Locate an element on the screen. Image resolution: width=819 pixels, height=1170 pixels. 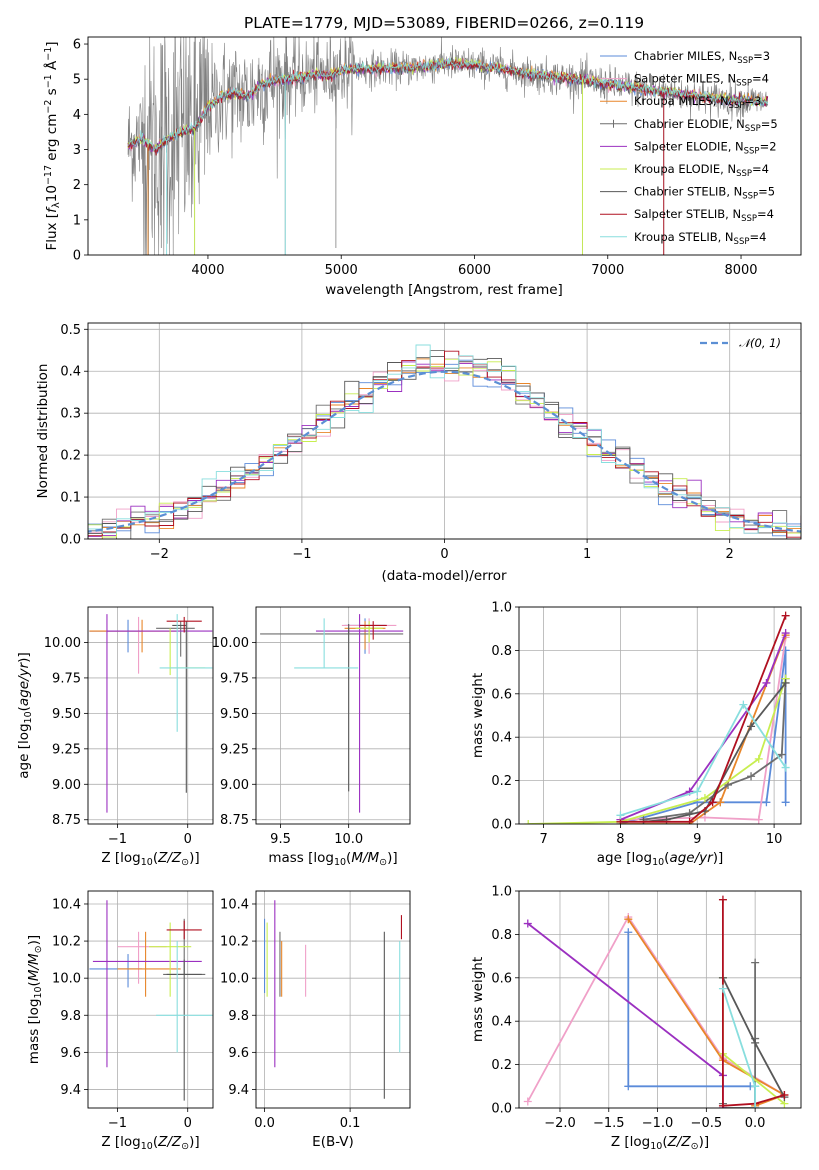
y-tick-label: 9.8 is located at coordinates (238, 1016).